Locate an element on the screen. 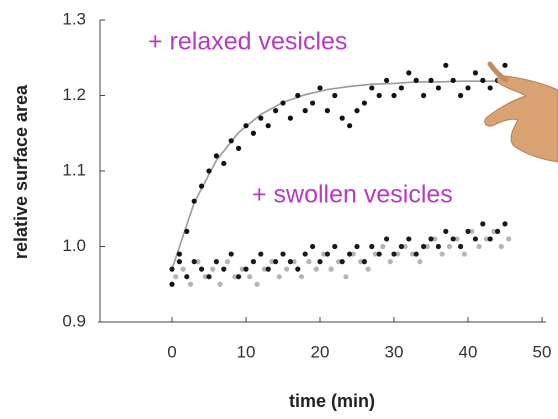 The image size is (558, 419). y-tick-label: 1.1 is located at coordinates (74, 169).